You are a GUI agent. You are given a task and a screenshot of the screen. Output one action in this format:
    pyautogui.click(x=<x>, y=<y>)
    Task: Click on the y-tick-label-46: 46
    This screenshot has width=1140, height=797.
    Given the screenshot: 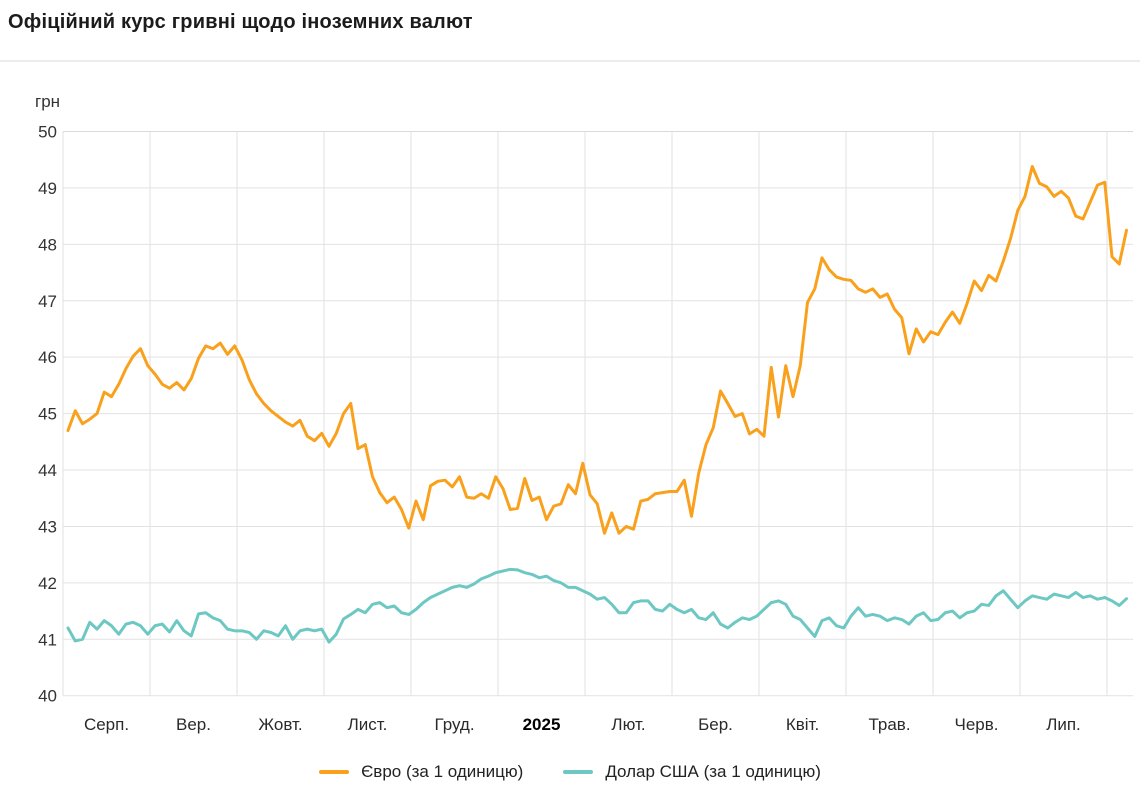 What is the action you would take?
    pyautogui.click(x=47, y=357)
    